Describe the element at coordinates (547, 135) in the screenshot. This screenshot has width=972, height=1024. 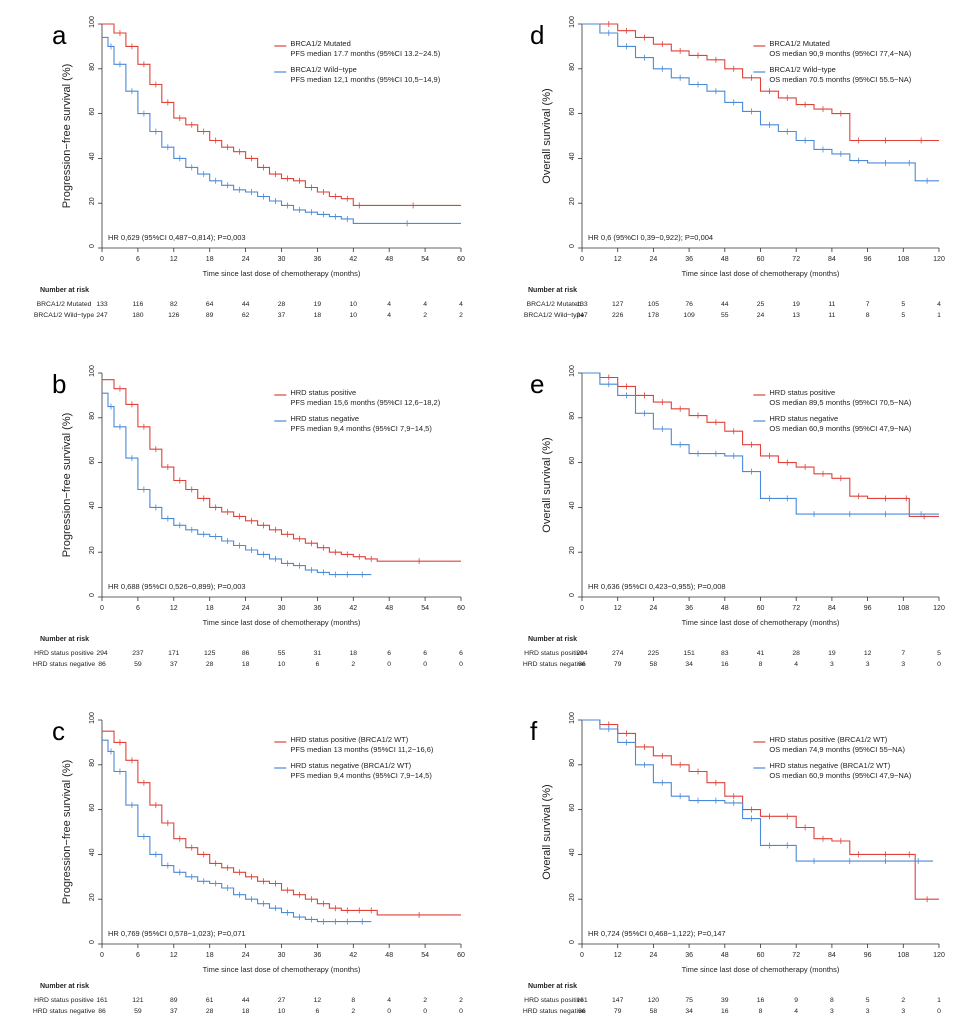
I see `y-axis-label: Overall survival (%)` at that location.